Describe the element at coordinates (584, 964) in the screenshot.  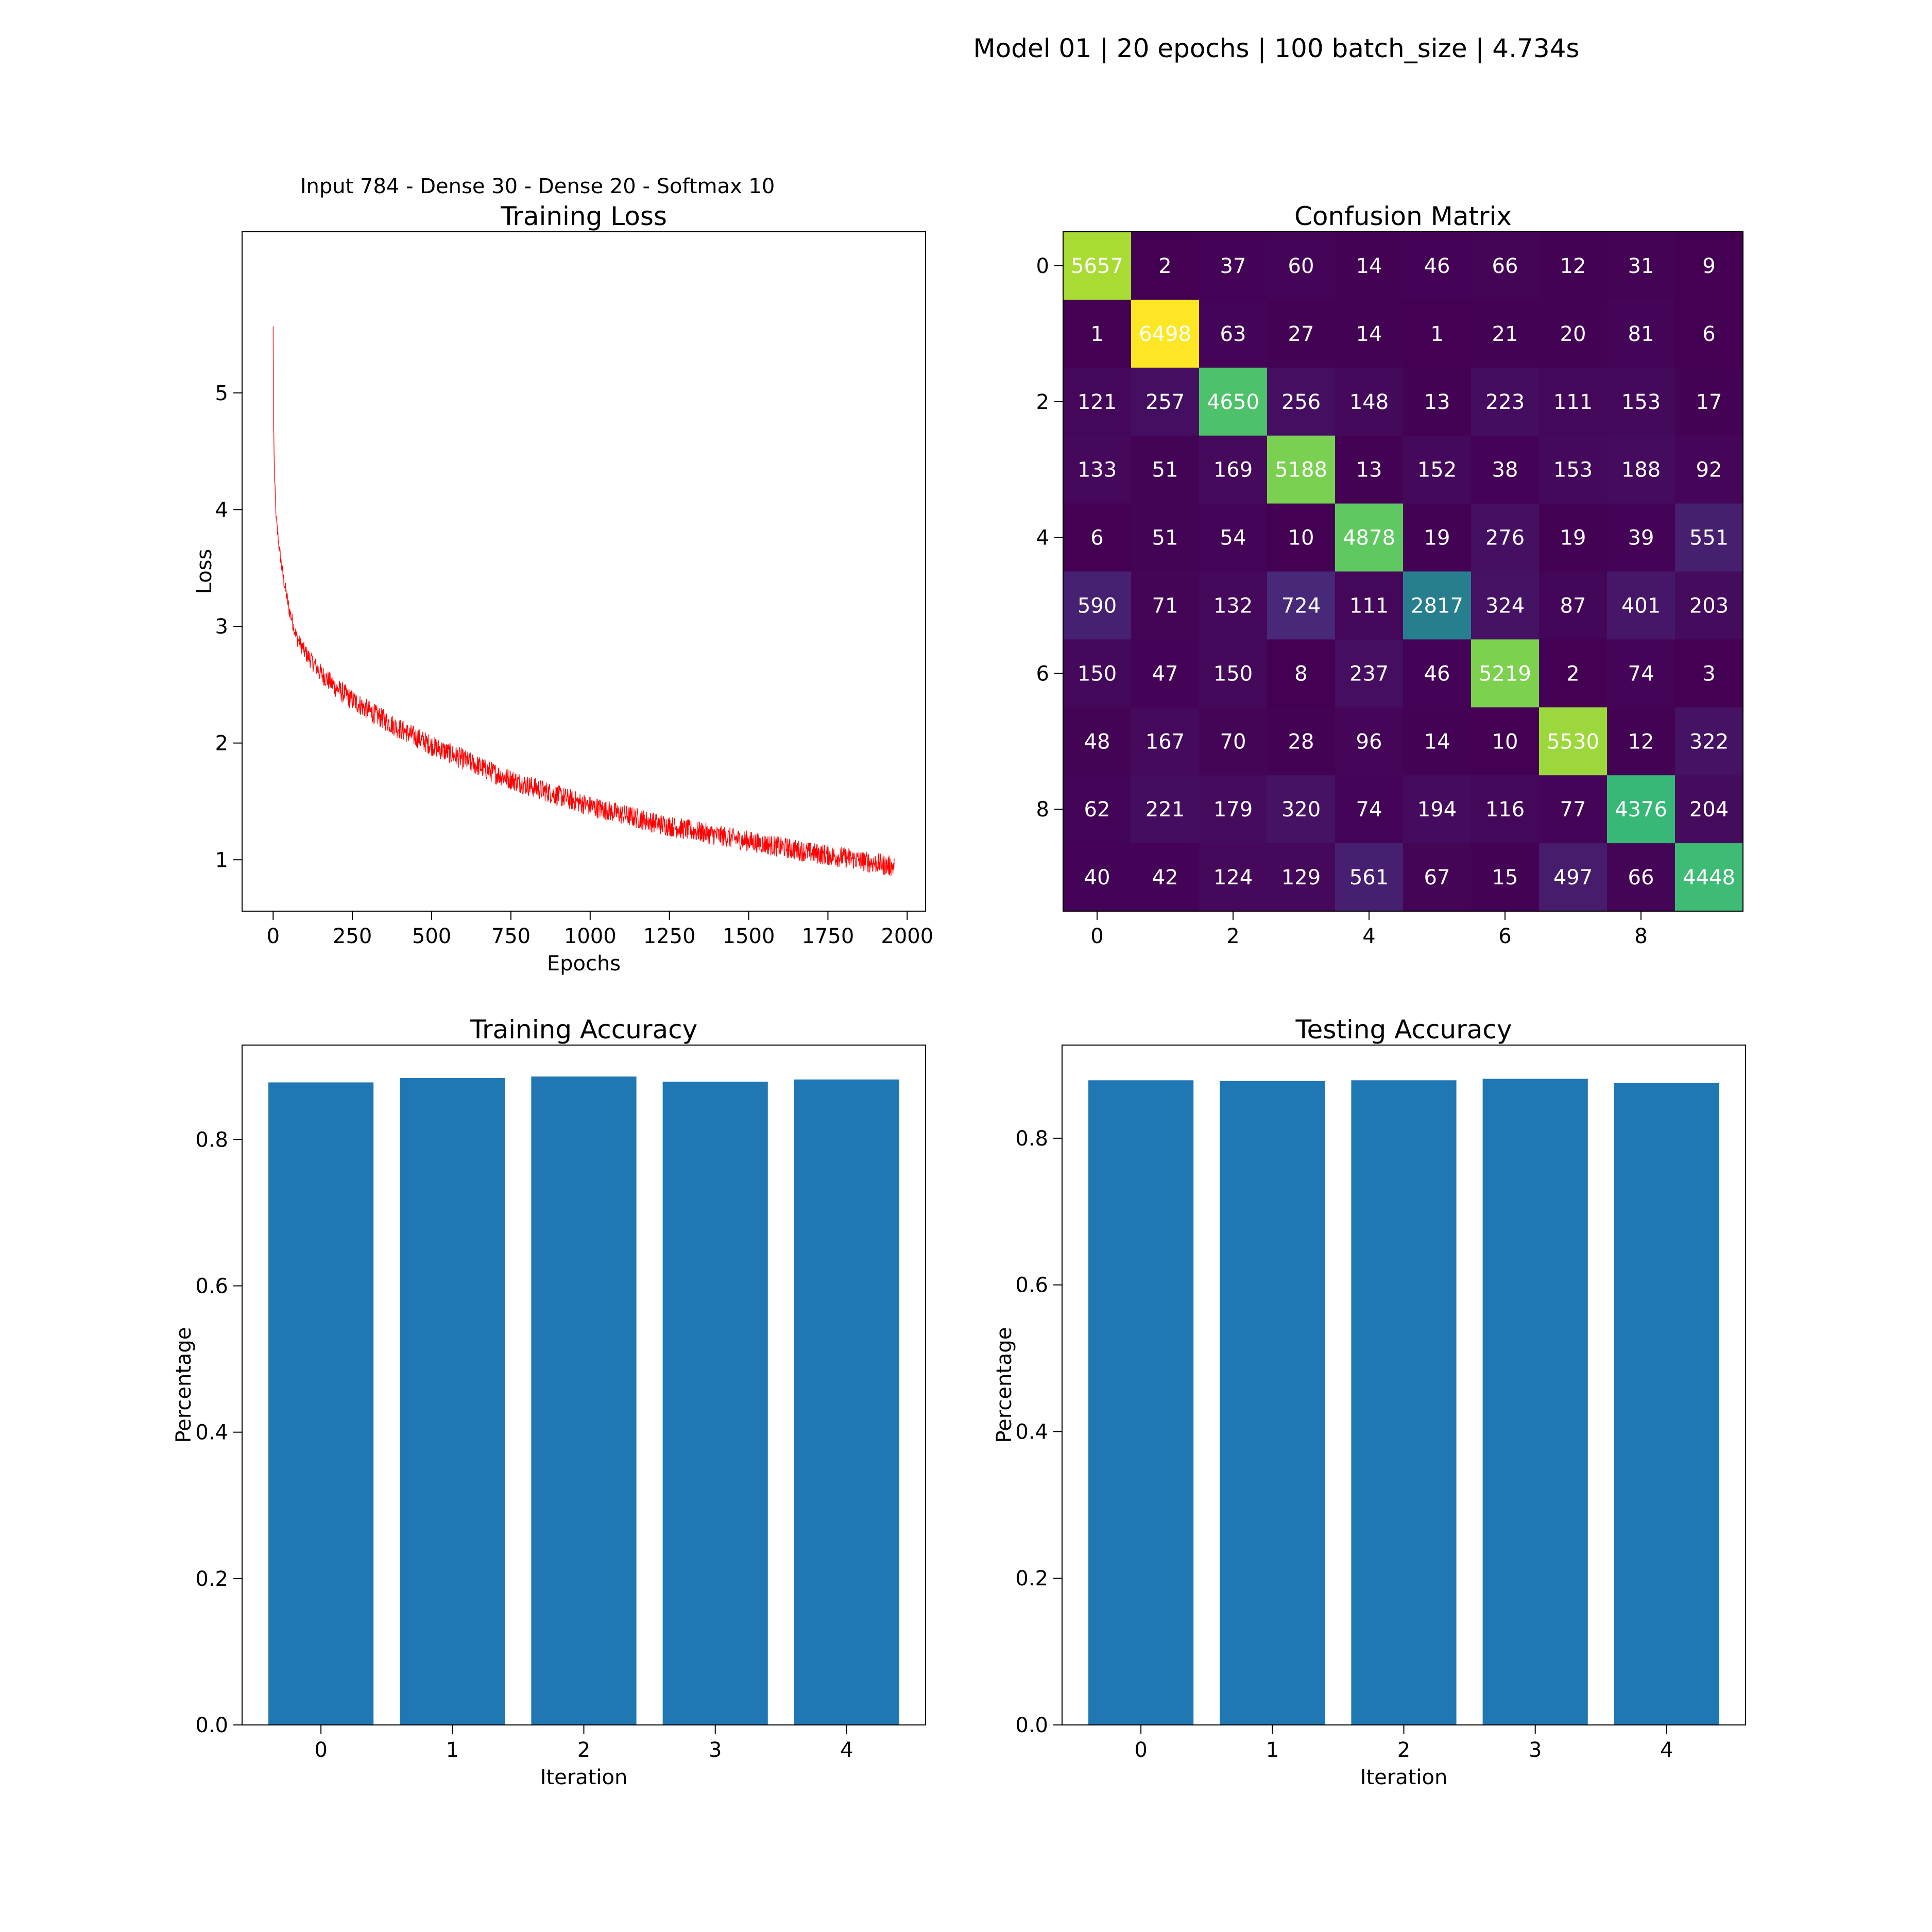
I see `loss-x-axis-label: Epochs` at that location.